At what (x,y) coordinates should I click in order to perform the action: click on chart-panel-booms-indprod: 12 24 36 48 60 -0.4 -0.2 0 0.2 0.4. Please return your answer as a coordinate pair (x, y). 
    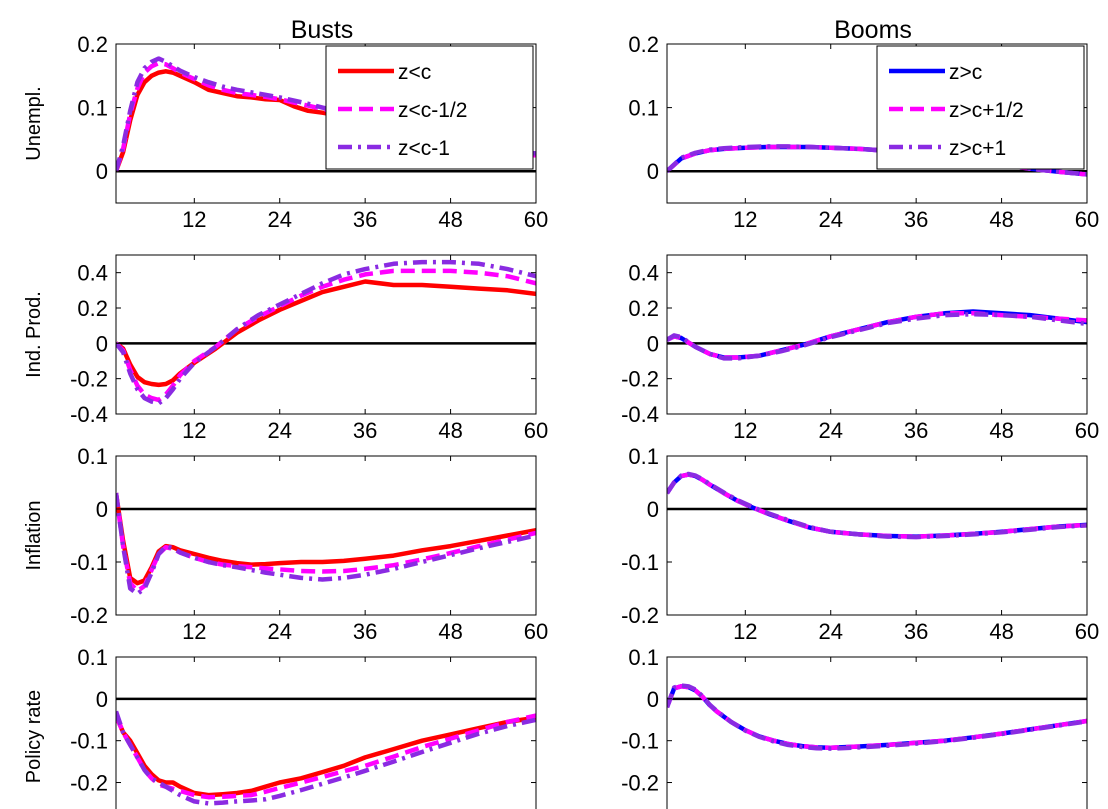
    Looking at the image, I should click on (860, 348).